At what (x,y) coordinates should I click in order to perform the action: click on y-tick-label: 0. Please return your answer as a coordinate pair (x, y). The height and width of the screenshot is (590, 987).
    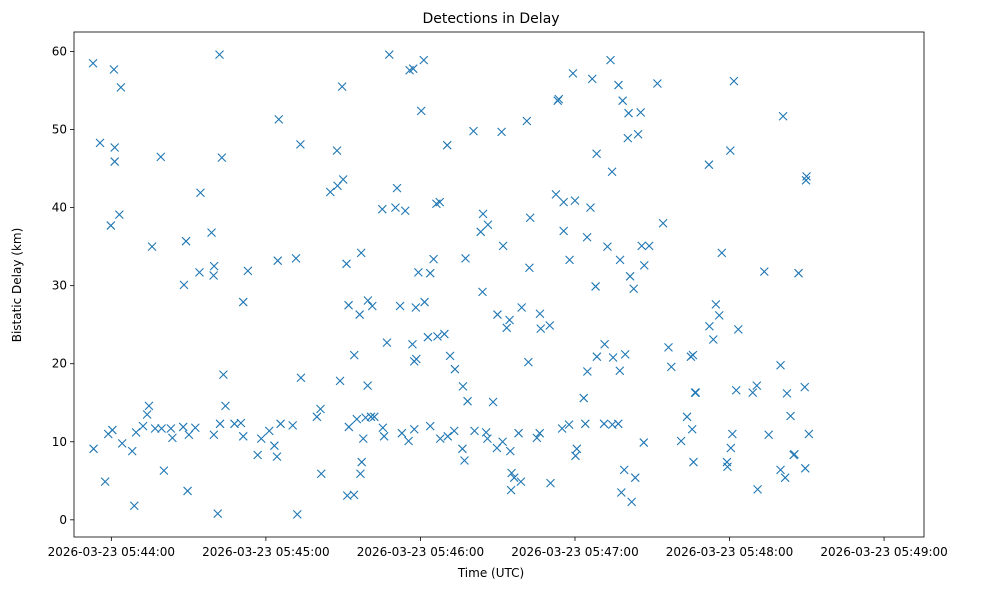
    Looking at the image, I should click on (63, 520).